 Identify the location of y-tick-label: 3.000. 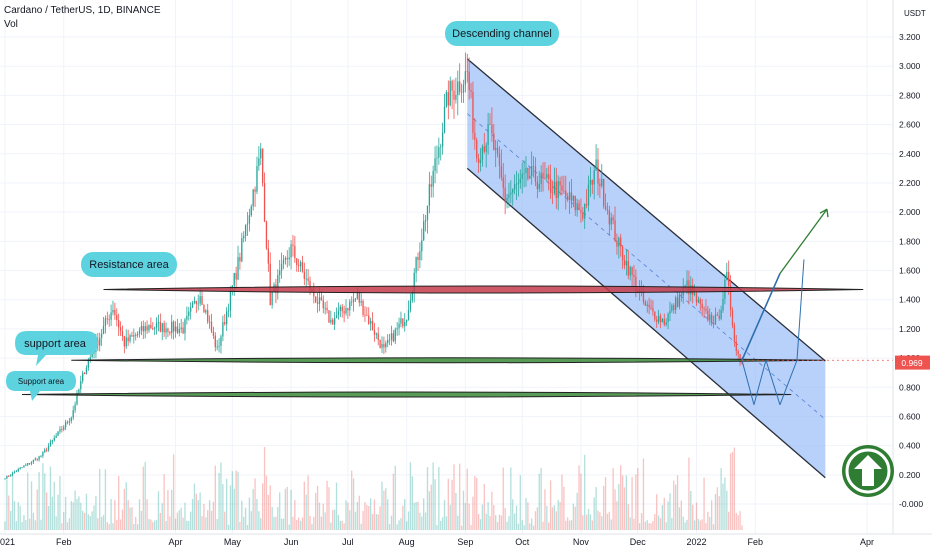
(910, 66).